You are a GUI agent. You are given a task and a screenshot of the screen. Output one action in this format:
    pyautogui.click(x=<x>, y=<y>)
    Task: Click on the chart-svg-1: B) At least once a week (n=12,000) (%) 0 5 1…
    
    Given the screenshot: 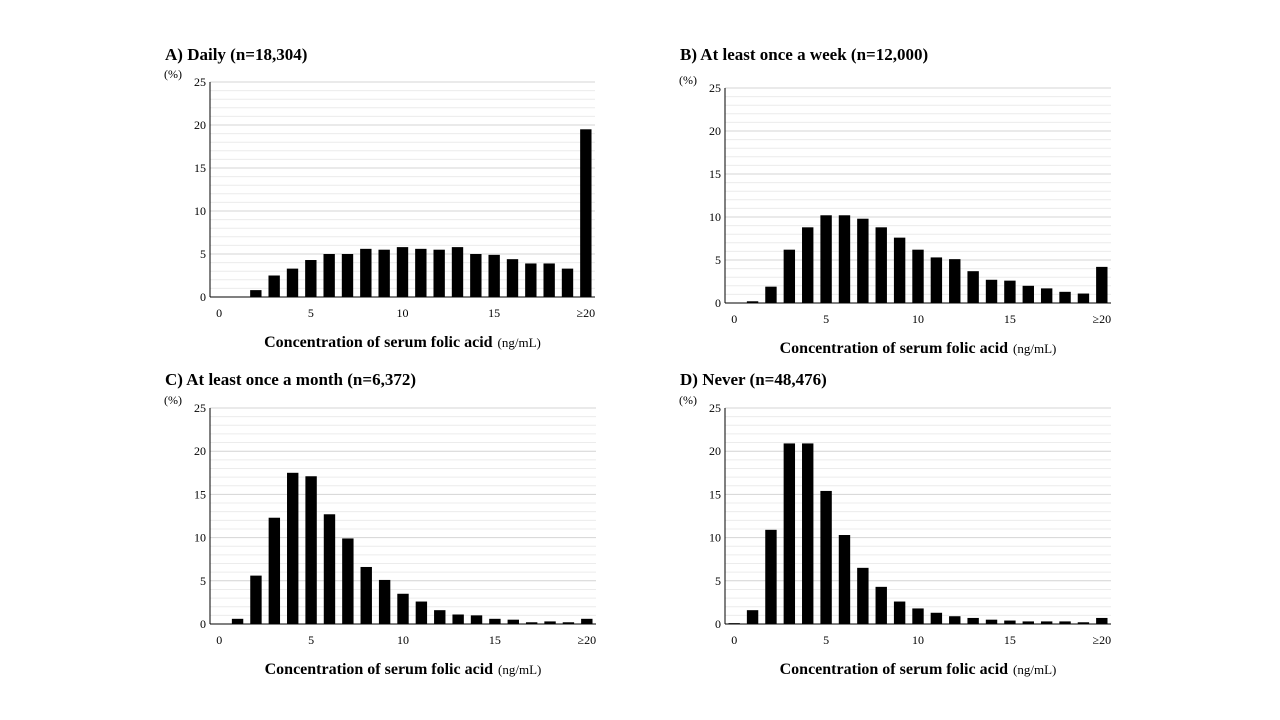 What is the action you would take?
    pyautogui.click(x=895, y=201)
    